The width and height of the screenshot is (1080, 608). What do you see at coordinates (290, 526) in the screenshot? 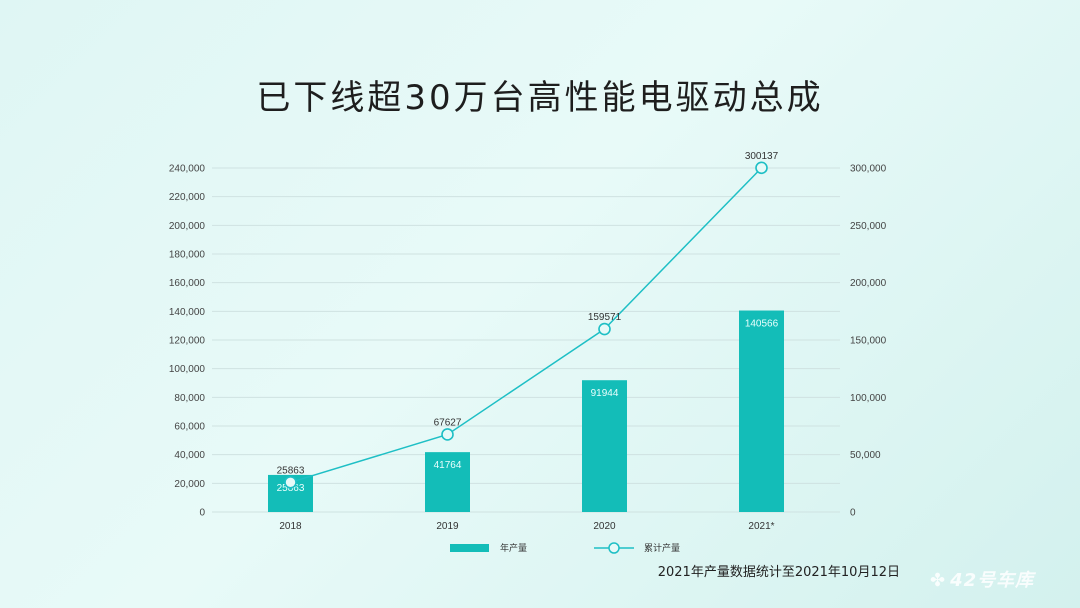
I see `x-tick-label: 2018` at bounding box center [290, 526].